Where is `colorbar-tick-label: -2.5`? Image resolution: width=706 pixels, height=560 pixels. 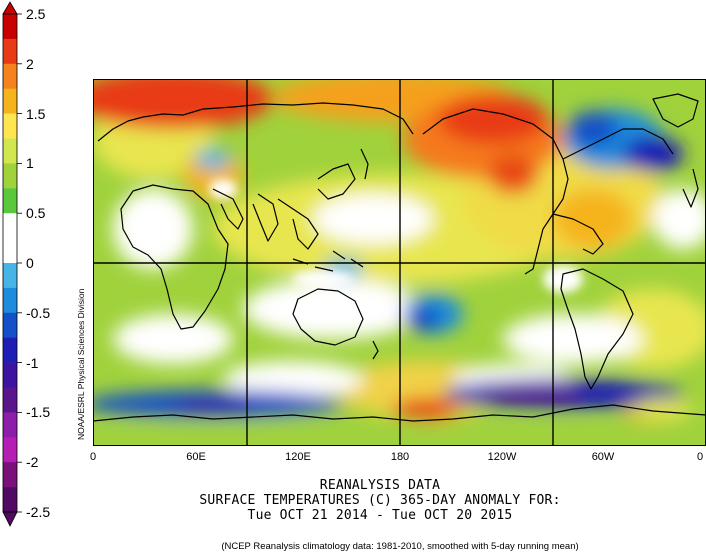 colorbar-tick-label: -2.5 is located at coordinates (38, 512).